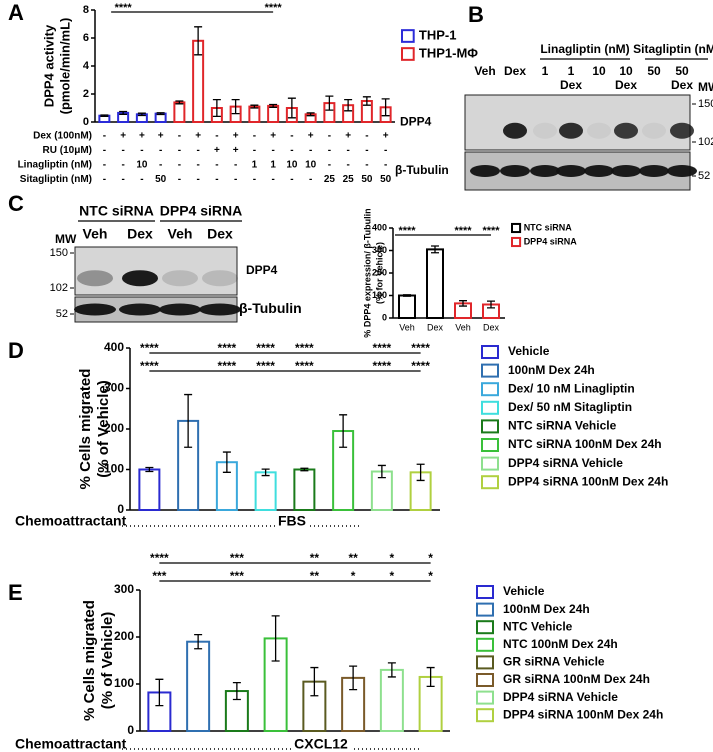  I want to click on chemoattractant-value: FBS, so click(292, 521).